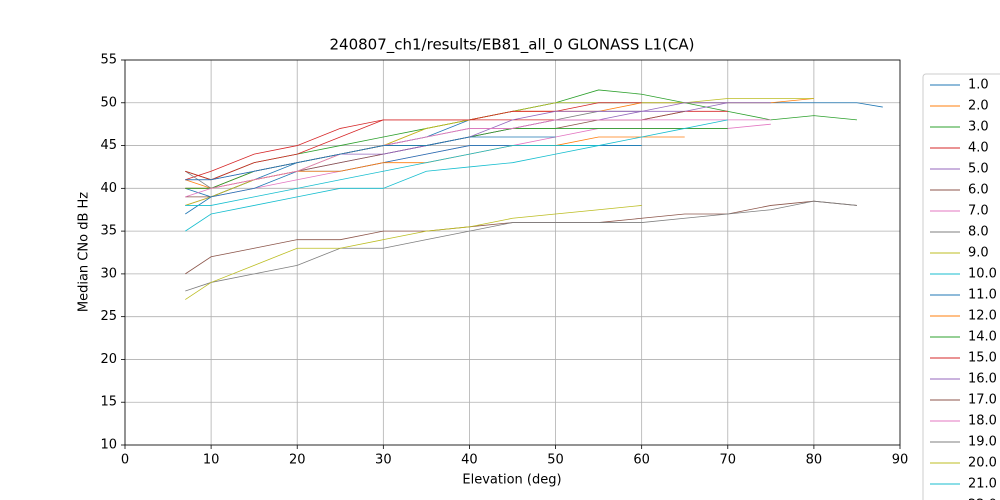 This screenshot has width=1000, height=500. I want to click on legend-label: 3.0, so click(978, 127).